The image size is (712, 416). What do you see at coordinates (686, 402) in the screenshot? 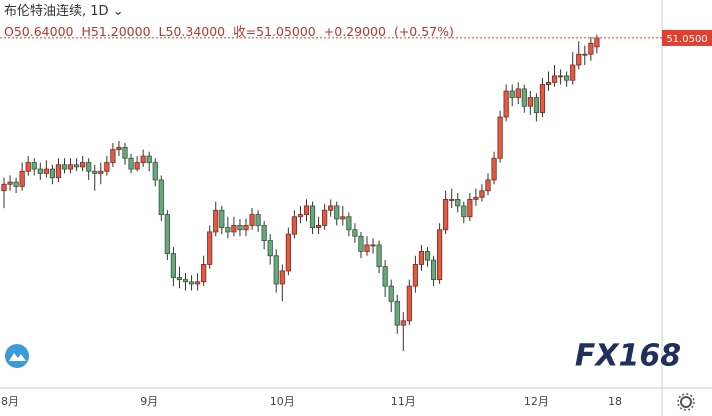
I see `settings-icon` at bounding box center [686, 402].